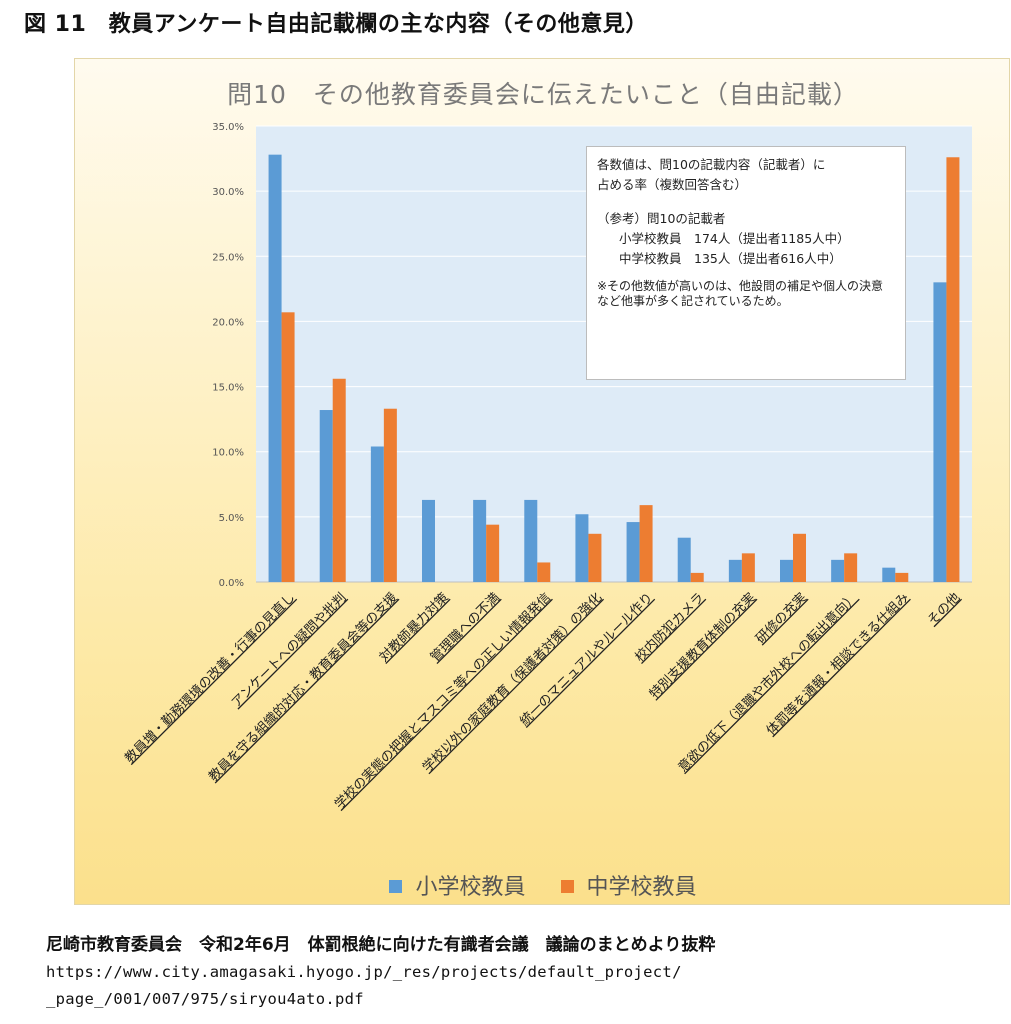  What do you see at coordinates (543, 94) in the screenshot?
I see `chart-title: 問10 その他教育委員会に伝えたいこと（自由記載）` at bounding box center [543, 94].